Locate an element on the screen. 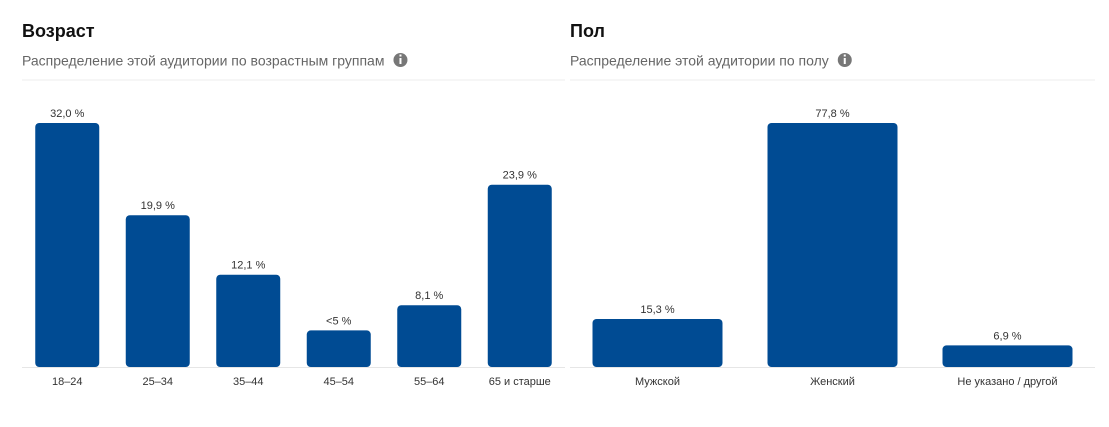 This screenshot has width=1109, height=427. category-label: Женский is located at coordinates (832, 382).